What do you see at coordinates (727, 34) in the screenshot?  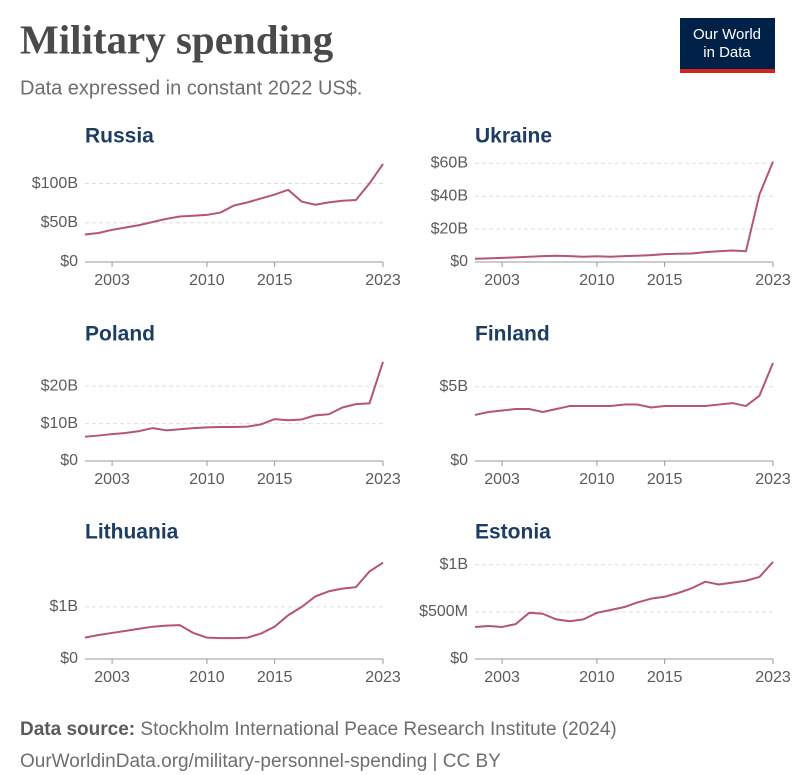 I see `logo-text: Our World` at bounding box center [727, 34].